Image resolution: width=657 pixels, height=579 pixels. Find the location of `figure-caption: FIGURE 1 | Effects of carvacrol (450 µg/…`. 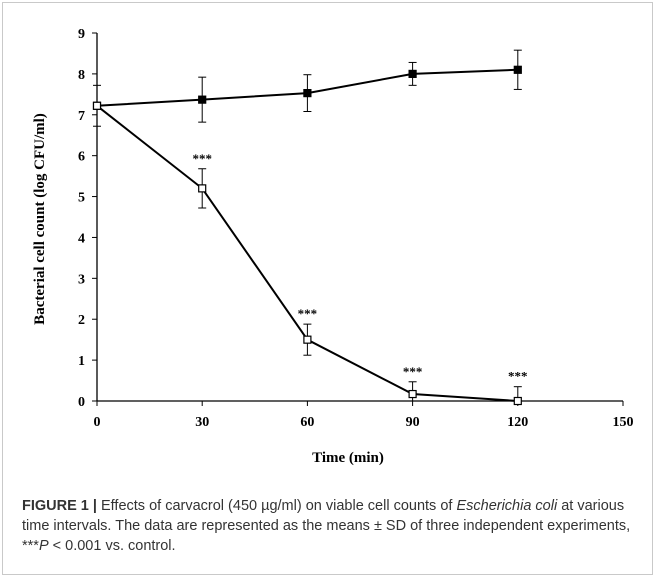

figure-caption: FIGURE 1 | Effects of carvacrol (450 µg/… is located at coordinates (327, 526).